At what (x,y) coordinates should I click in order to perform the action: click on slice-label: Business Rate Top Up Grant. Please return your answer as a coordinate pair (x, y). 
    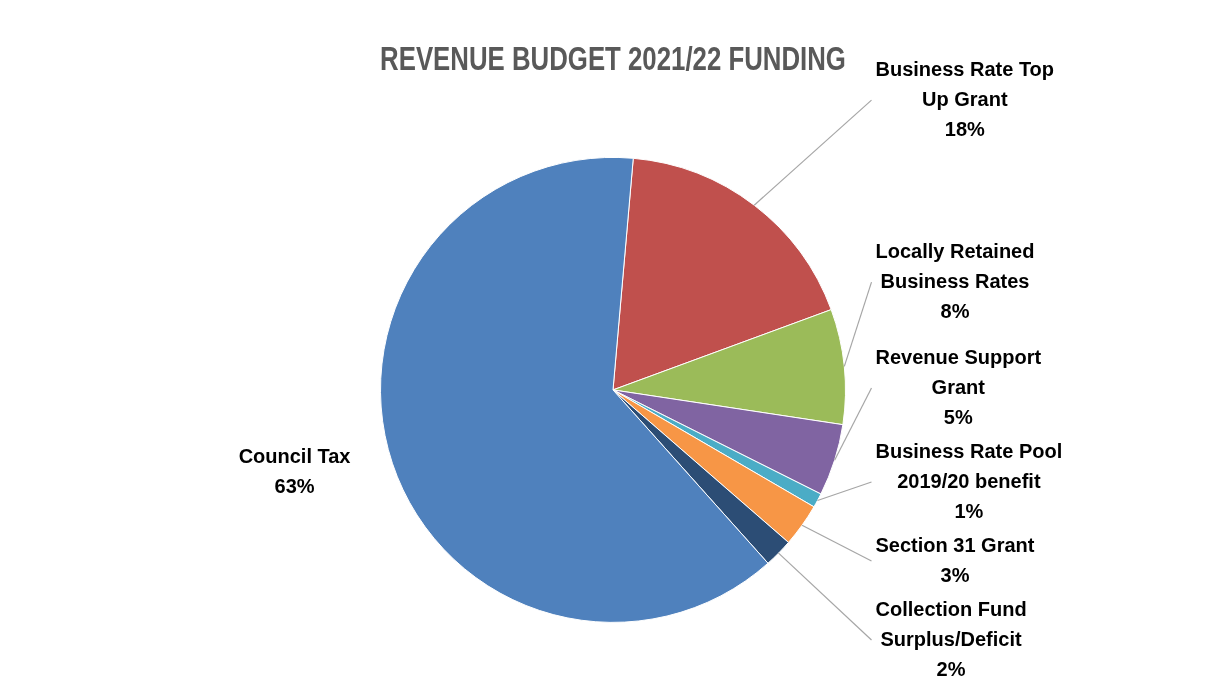
    Looking at the image, I should click on (965, 83).